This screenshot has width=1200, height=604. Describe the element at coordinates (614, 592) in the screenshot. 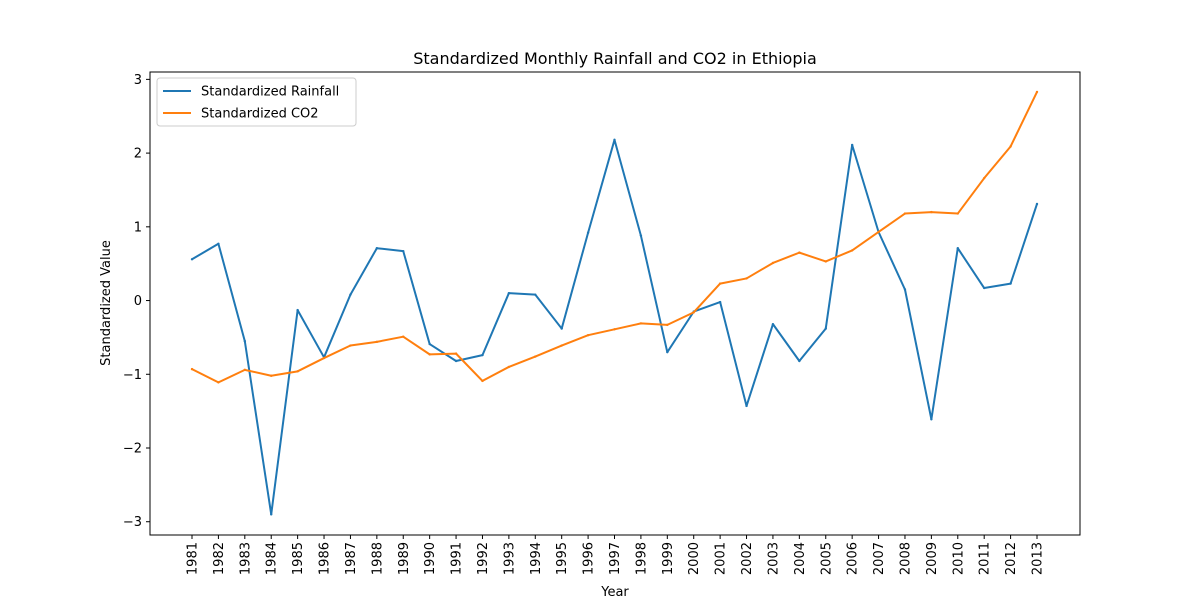

I see `x-axis-label: Year` at that location.